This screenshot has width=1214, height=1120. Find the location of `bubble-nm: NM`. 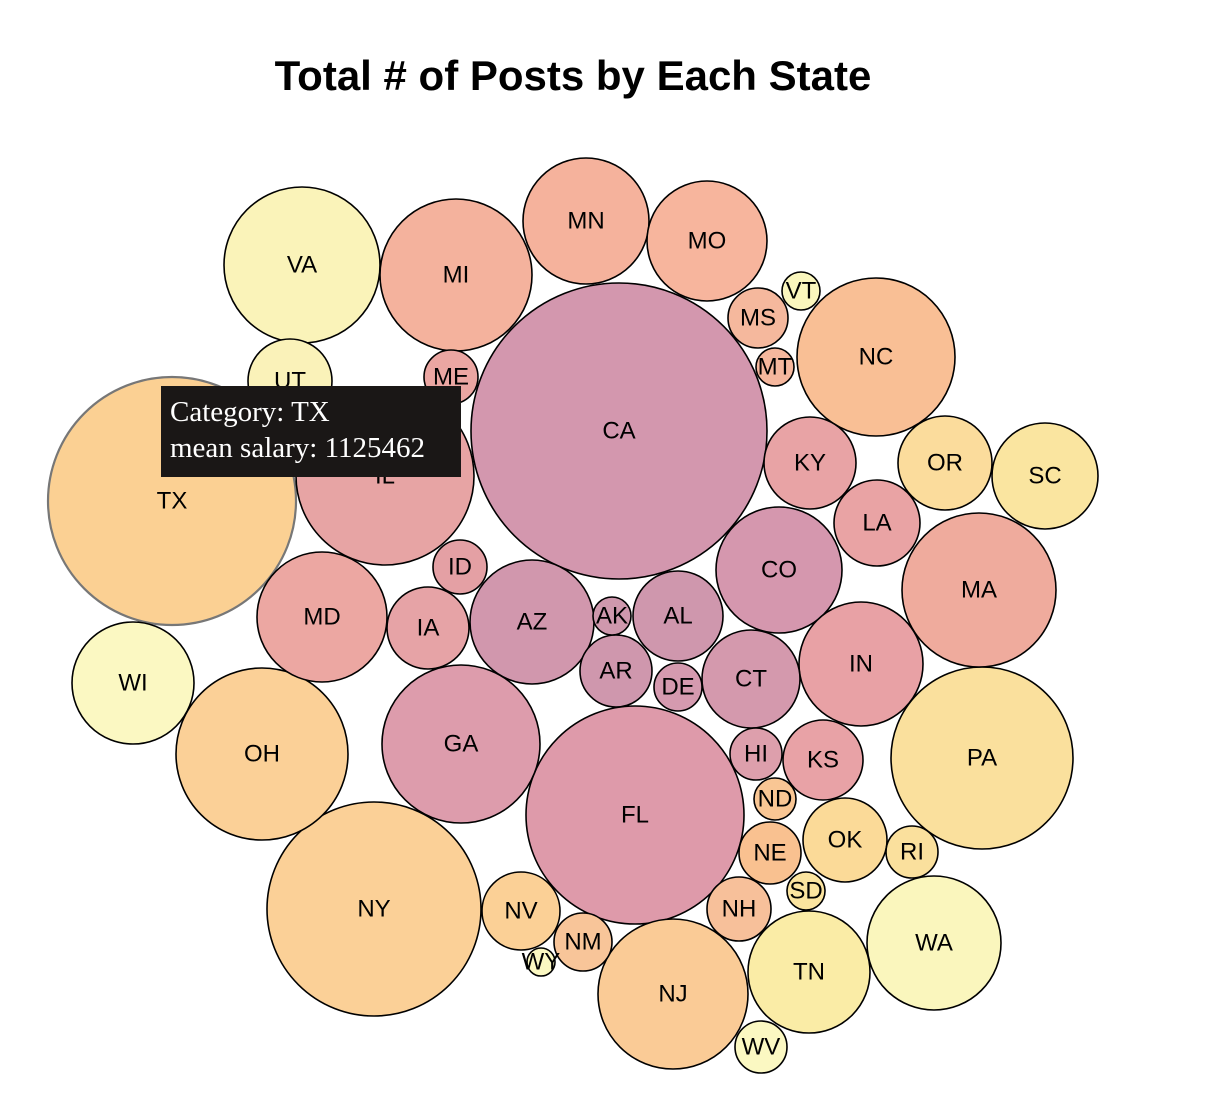

bubble-nm: NM is located at coordinates (583, 942).